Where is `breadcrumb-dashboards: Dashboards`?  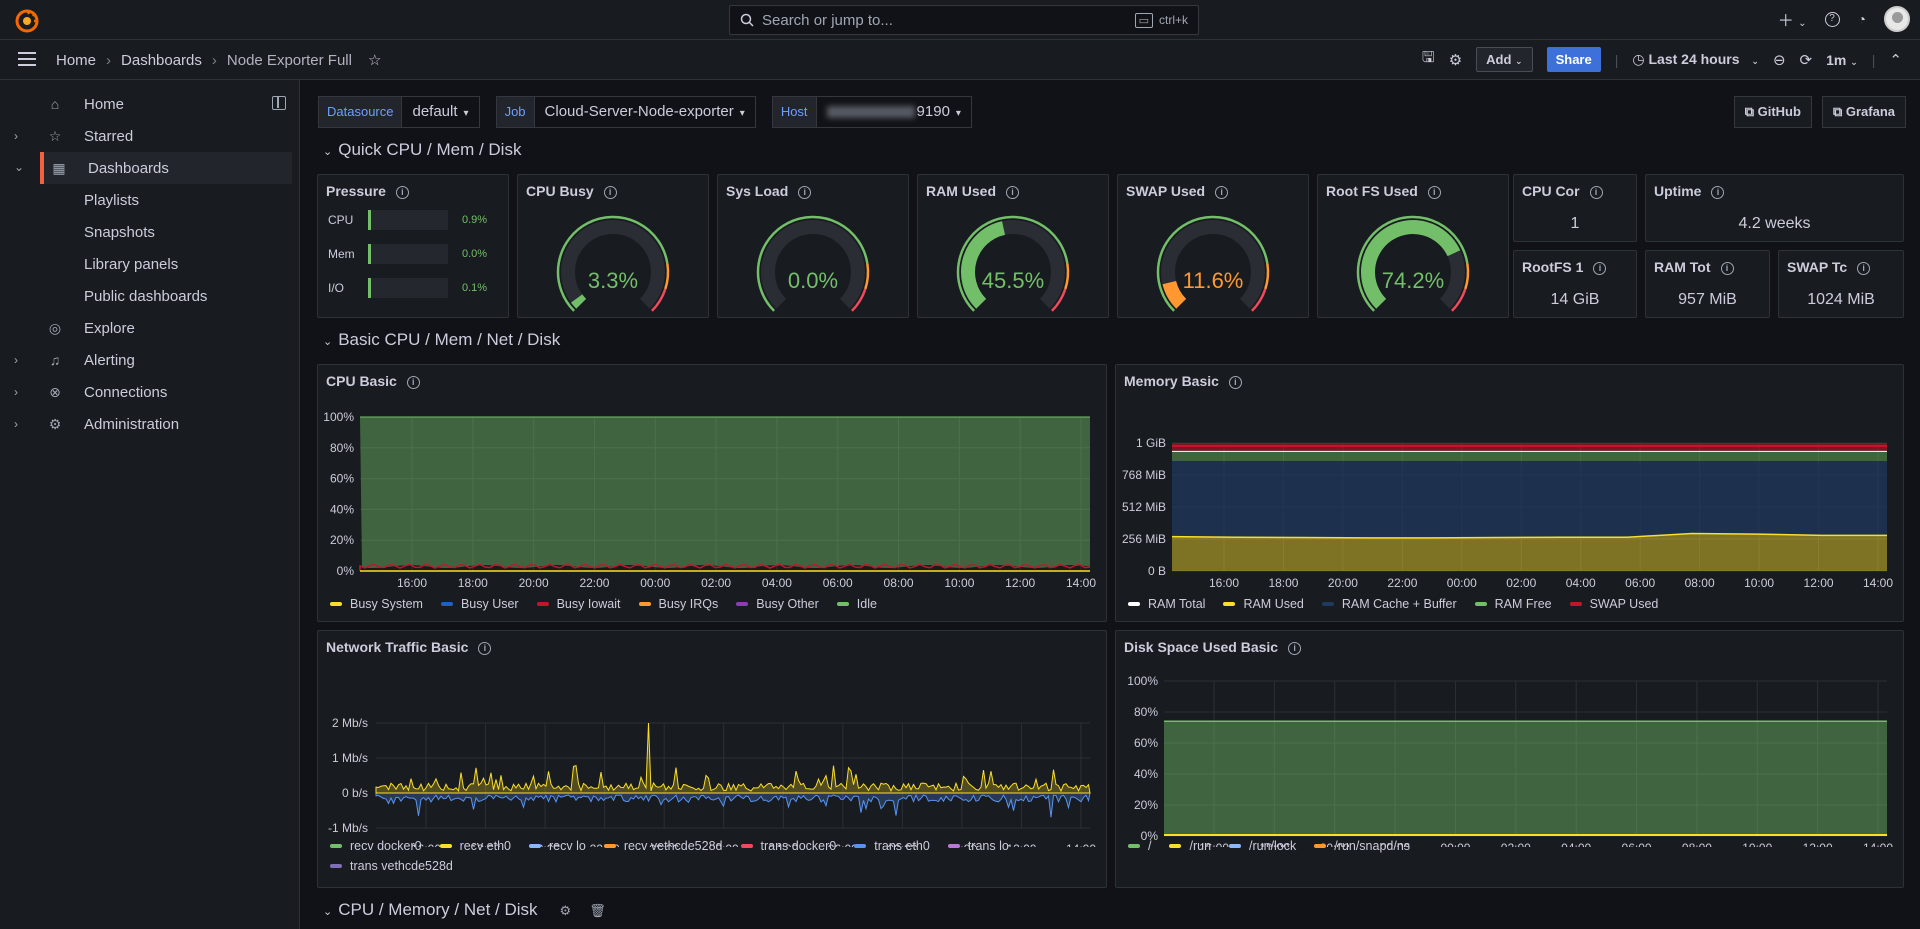 breadcrumb-dashboards: Dashboards is located at coordinates (161, 60).